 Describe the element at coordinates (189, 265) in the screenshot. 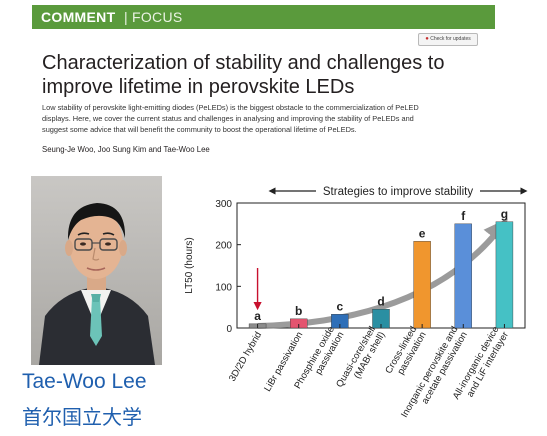

I see `y-axis-label: LT50 (hours)` at that location.